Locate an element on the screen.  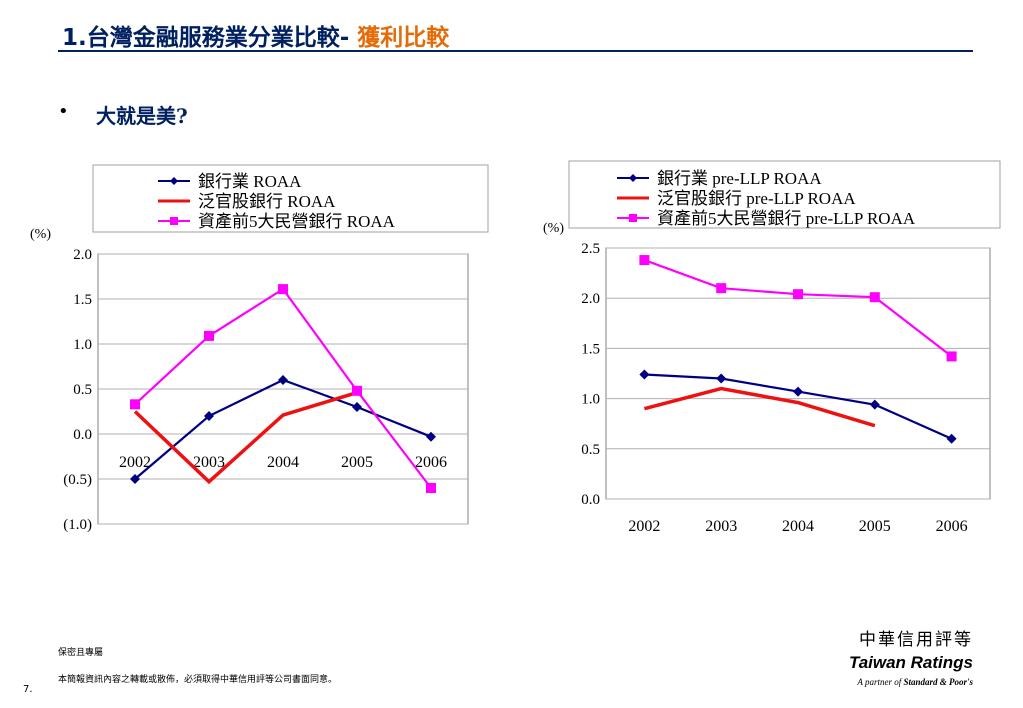
logo-chinese: 中華信用評等 is located at coordinates (916, 640).